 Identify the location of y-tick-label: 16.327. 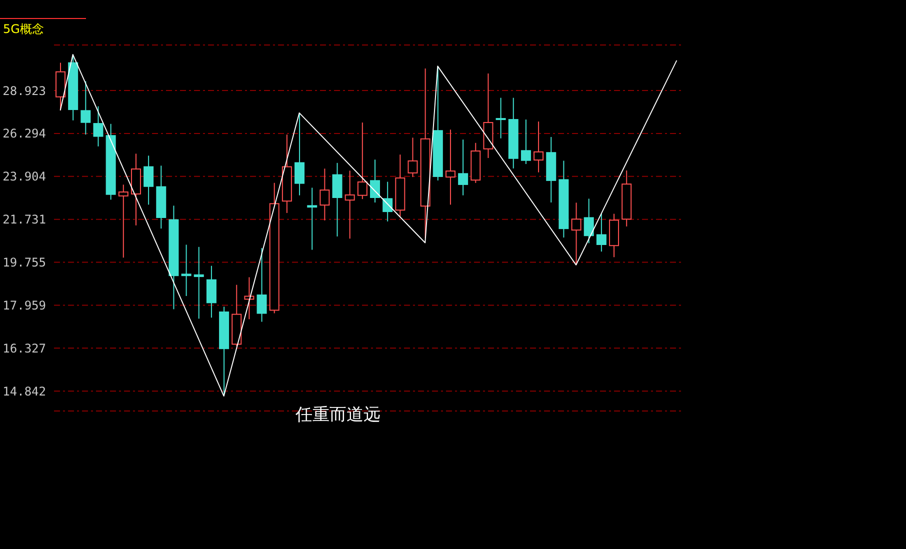
(24, 348).